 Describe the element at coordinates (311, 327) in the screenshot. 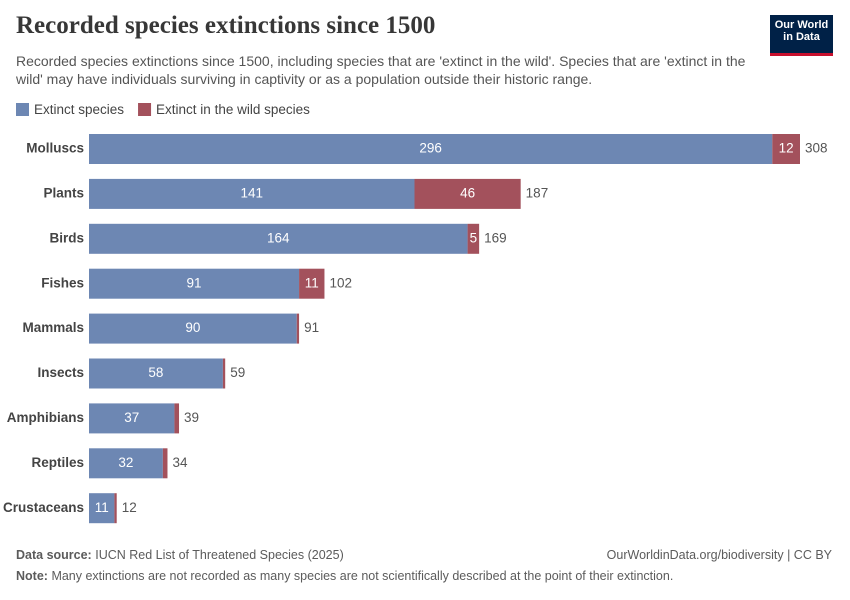

I see `total-label: 91` at that location.